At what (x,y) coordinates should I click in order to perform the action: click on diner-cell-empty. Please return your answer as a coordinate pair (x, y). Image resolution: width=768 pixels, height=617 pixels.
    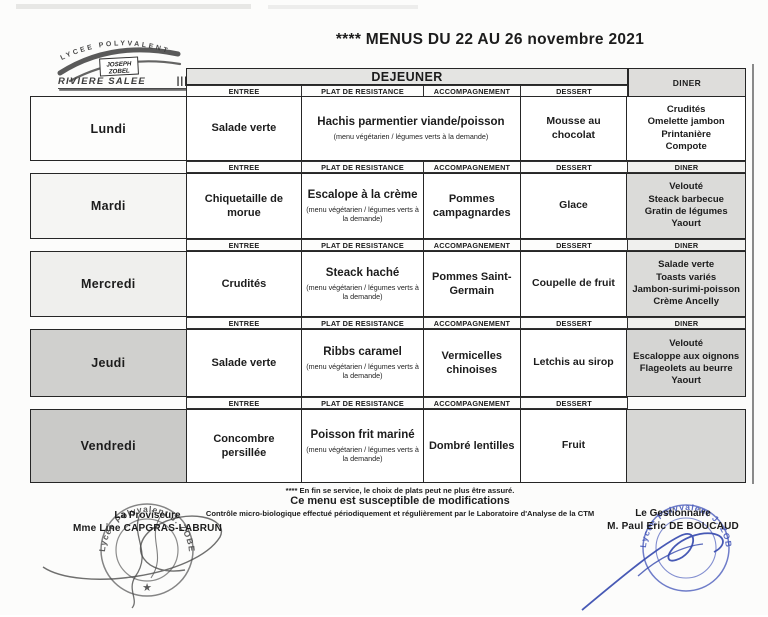
    Looking at the image, I should click on (686, 446).